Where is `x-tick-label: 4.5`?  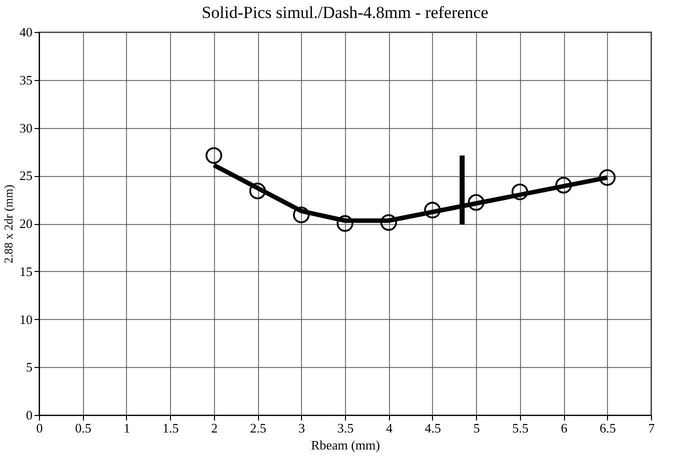
x-tick-label: 4.5 is located at coordinates (433, 428).